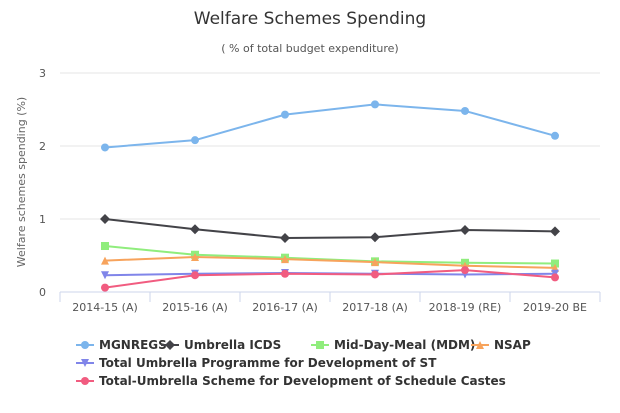  What do you see at coordinates (285, 307) in the screenshot?
I see `x-tick-label: 2016-17 (A)` at bounding box center [285, 307].